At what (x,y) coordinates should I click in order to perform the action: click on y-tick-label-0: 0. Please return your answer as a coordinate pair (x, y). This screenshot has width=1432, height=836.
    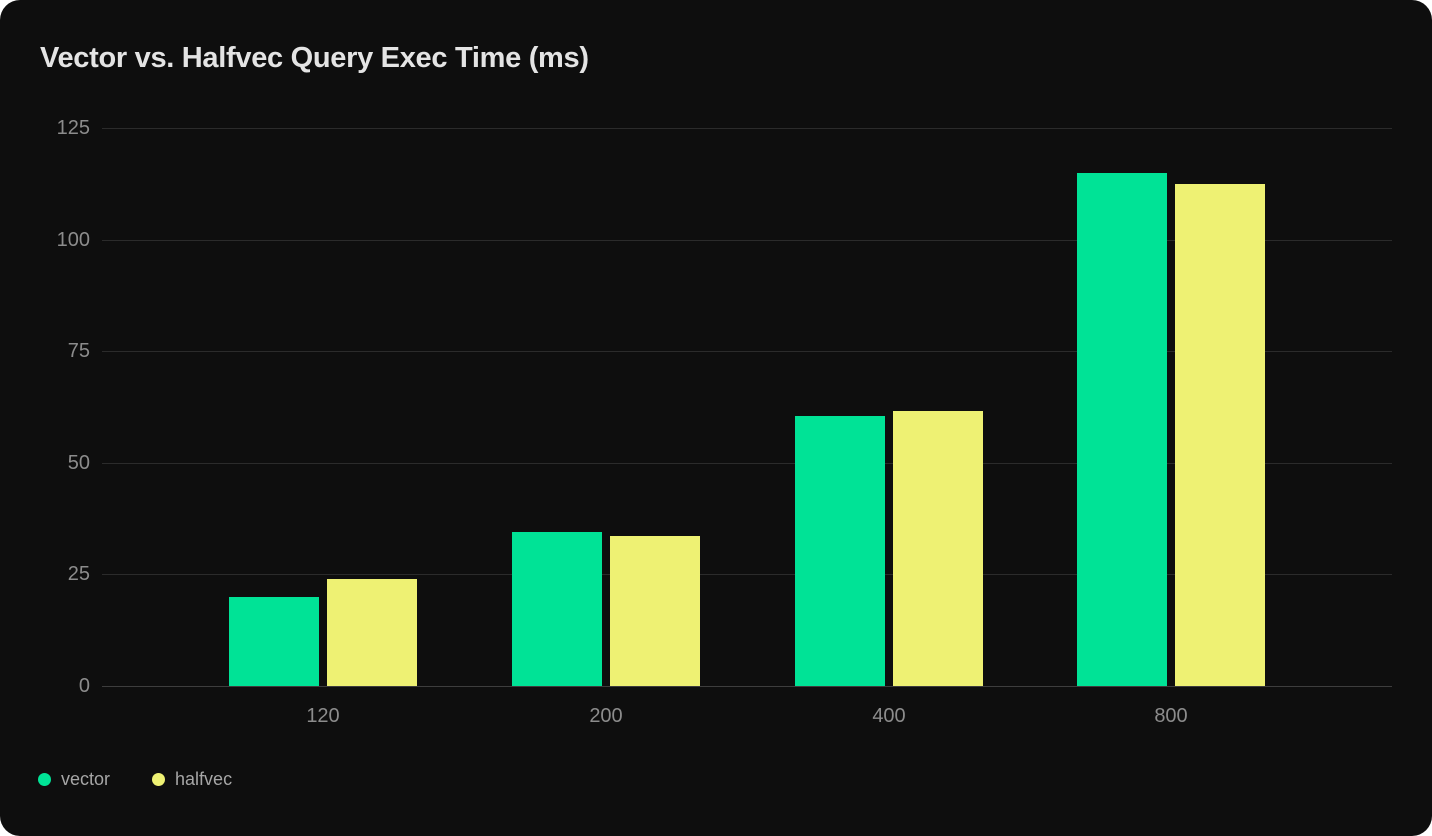
    Looking at the image, I should click on (84, 686).